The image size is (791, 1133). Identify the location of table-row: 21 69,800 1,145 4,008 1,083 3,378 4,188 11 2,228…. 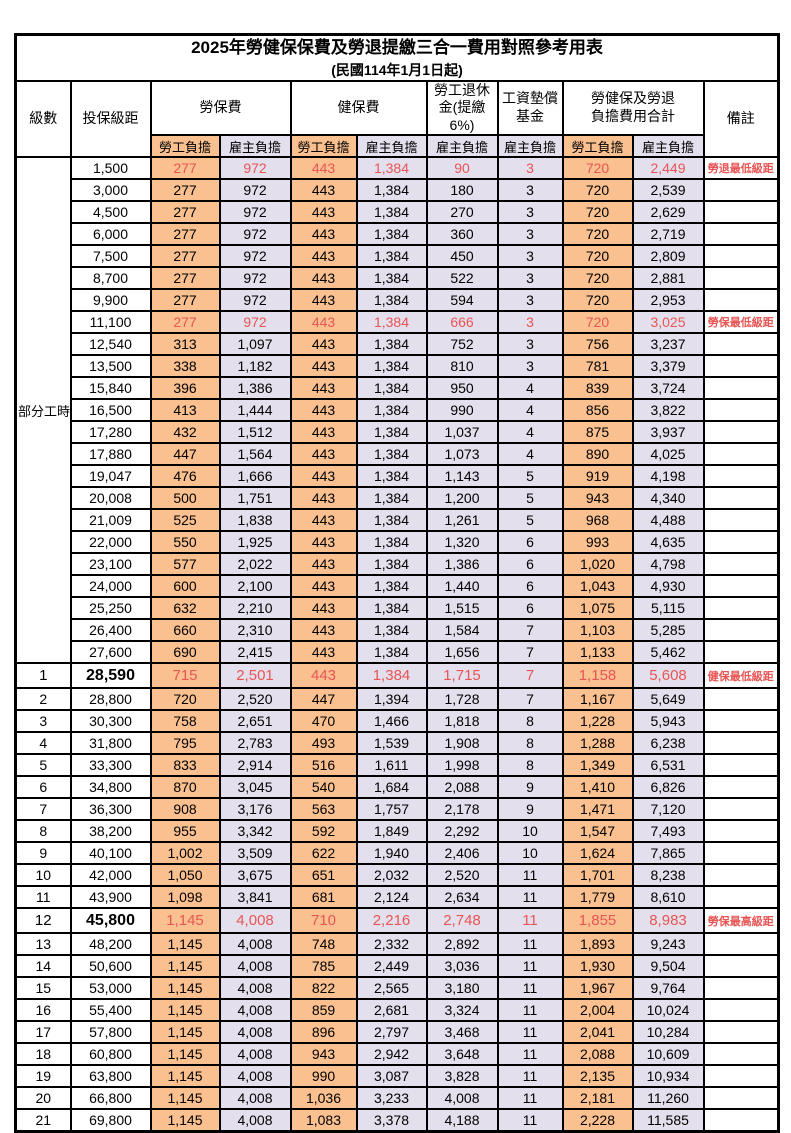
(397, 1120).